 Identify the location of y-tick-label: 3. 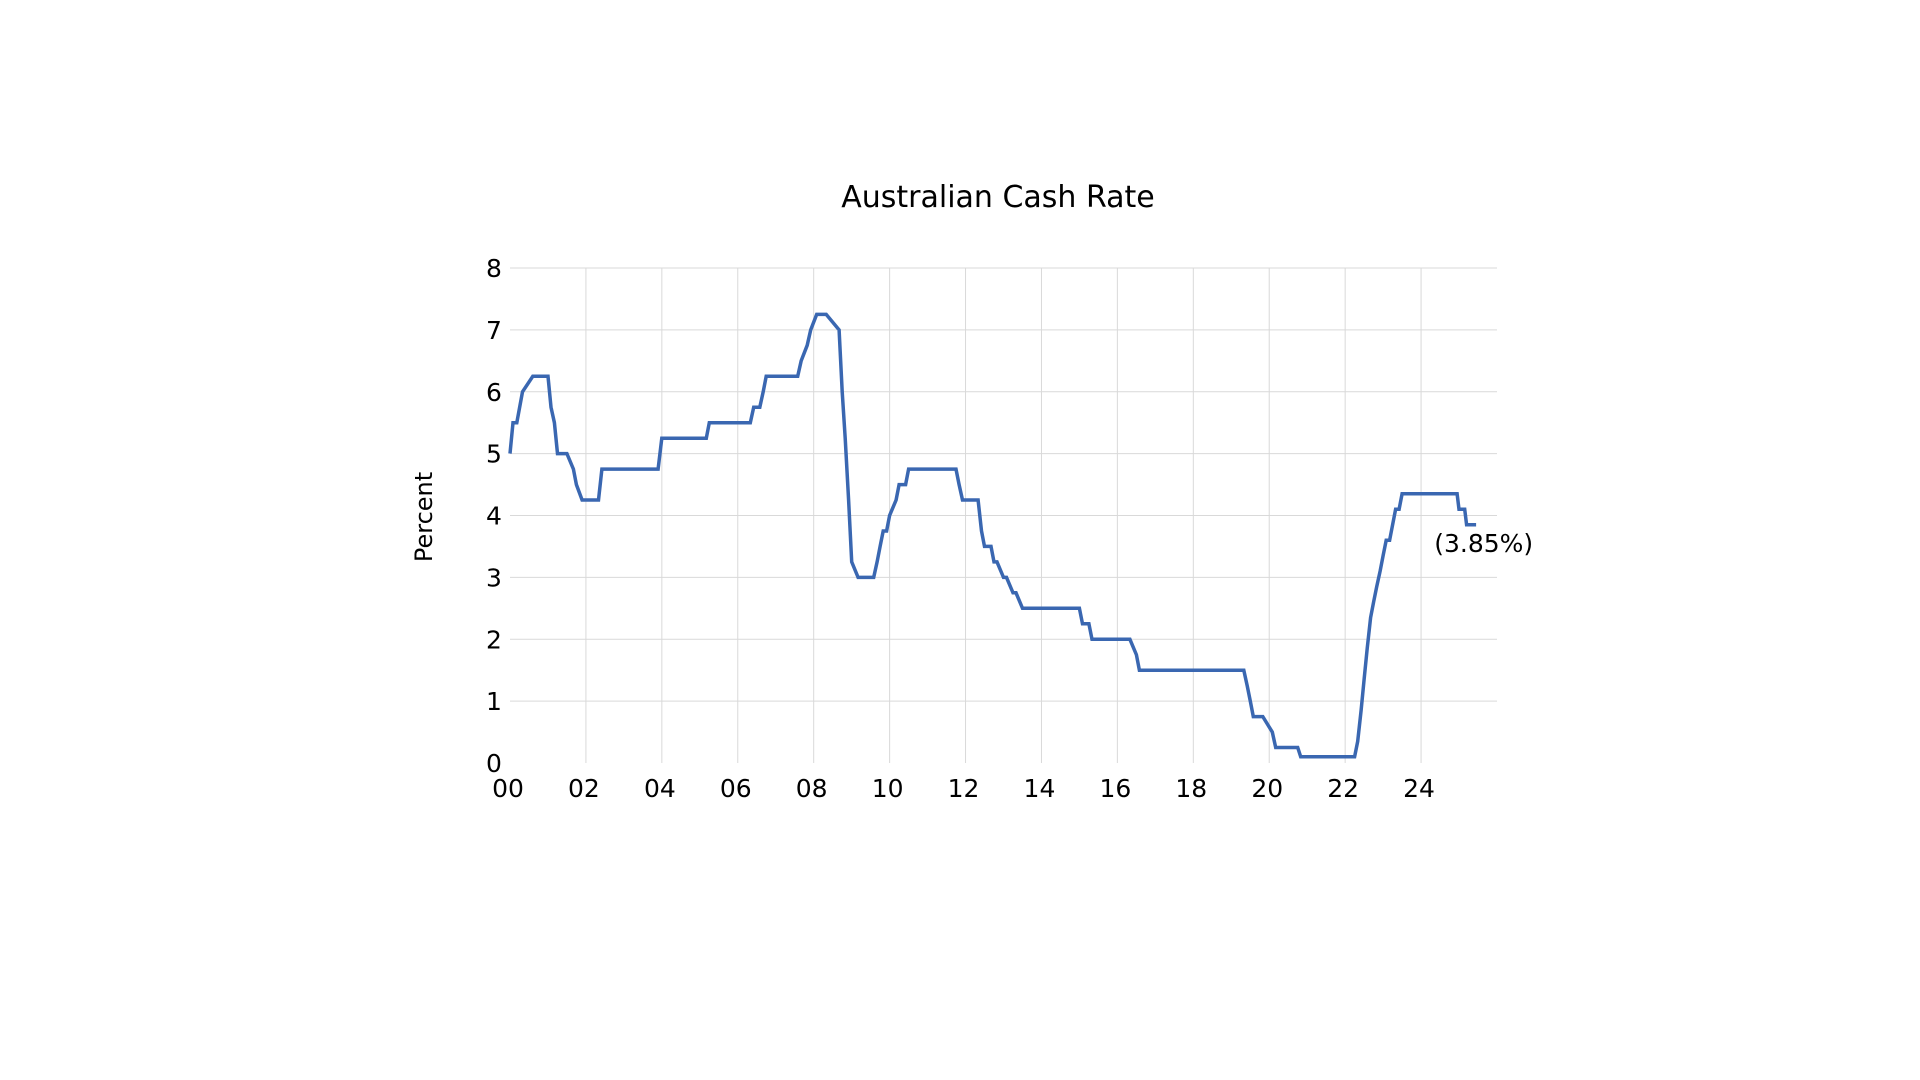
(494, 577).